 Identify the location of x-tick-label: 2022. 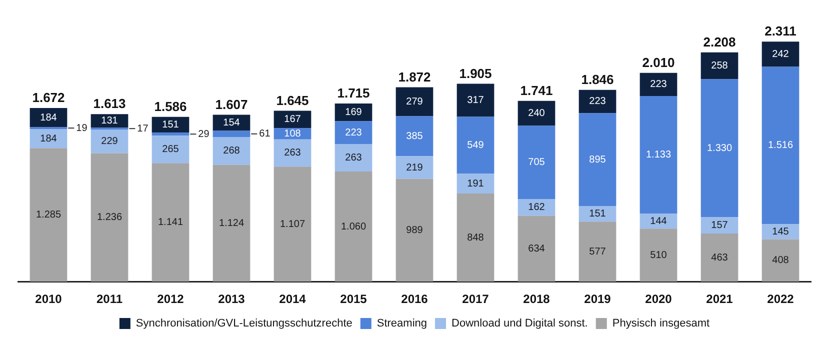
(780, 299).